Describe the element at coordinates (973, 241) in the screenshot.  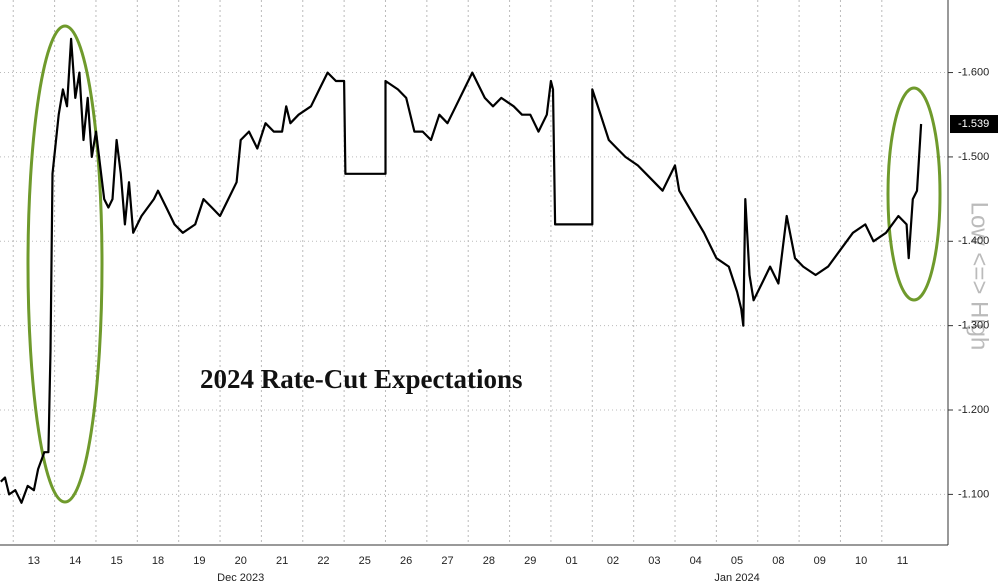
I see `y-tick-label: -1.400` at that location.